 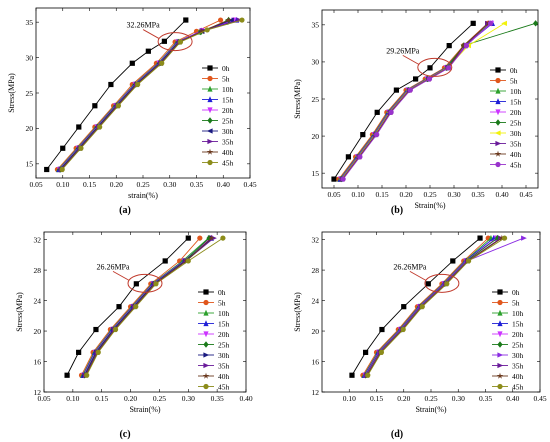 What do you see at coordinates (124, 434) in the screenshot?
I see `panel-label: (c)` at bounding box center [124, 434].